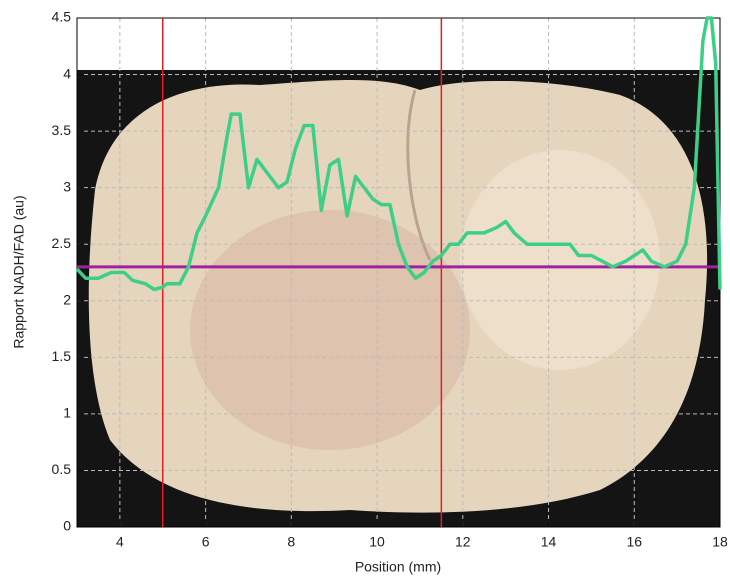  I want to click on y-tick-label: 0.5, so click(62, 469).